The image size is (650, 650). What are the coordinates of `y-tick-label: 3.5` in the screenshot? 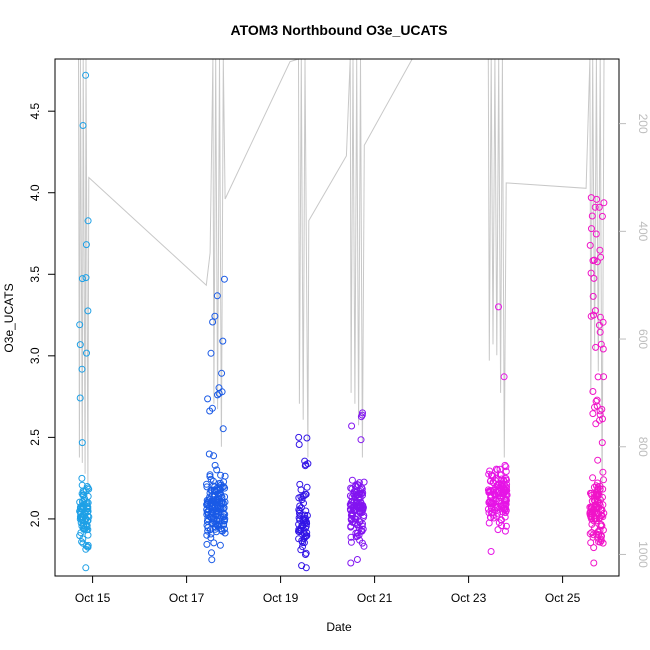 It's located at (35, 274).